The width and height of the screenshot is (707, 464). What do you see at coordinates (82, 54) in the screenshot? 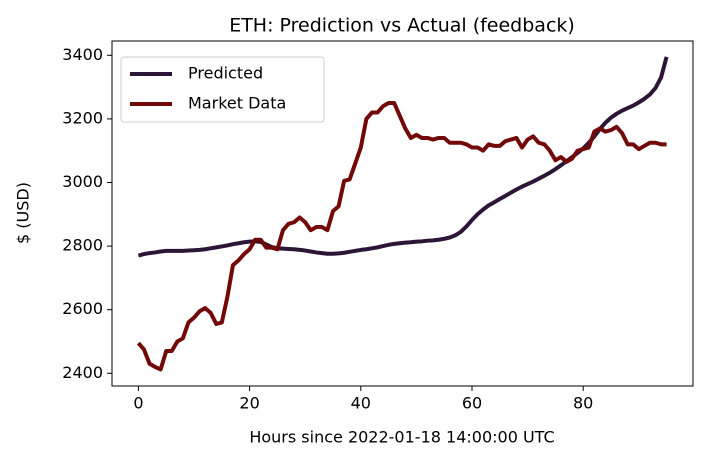
I see `y-tick-label: 3400` at bounding box center [82, 54].